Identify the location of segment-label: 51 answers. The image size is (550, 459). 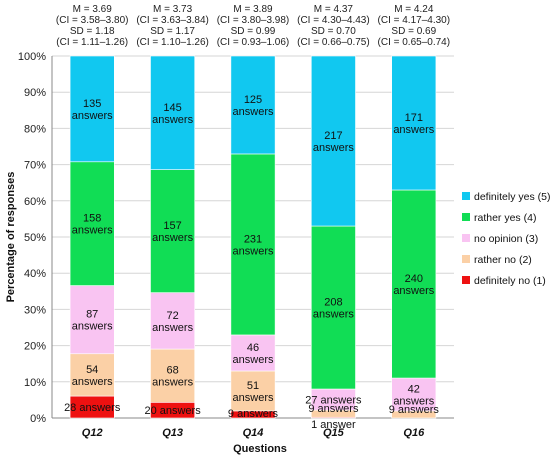
(253, 392).